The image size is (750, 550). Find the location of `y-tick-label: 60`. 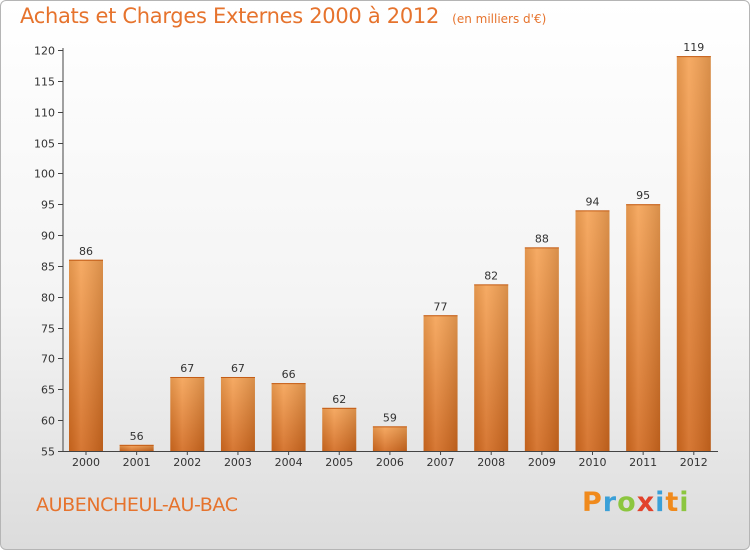

y-tick-label: 60 is located at coordinates (48, 421).